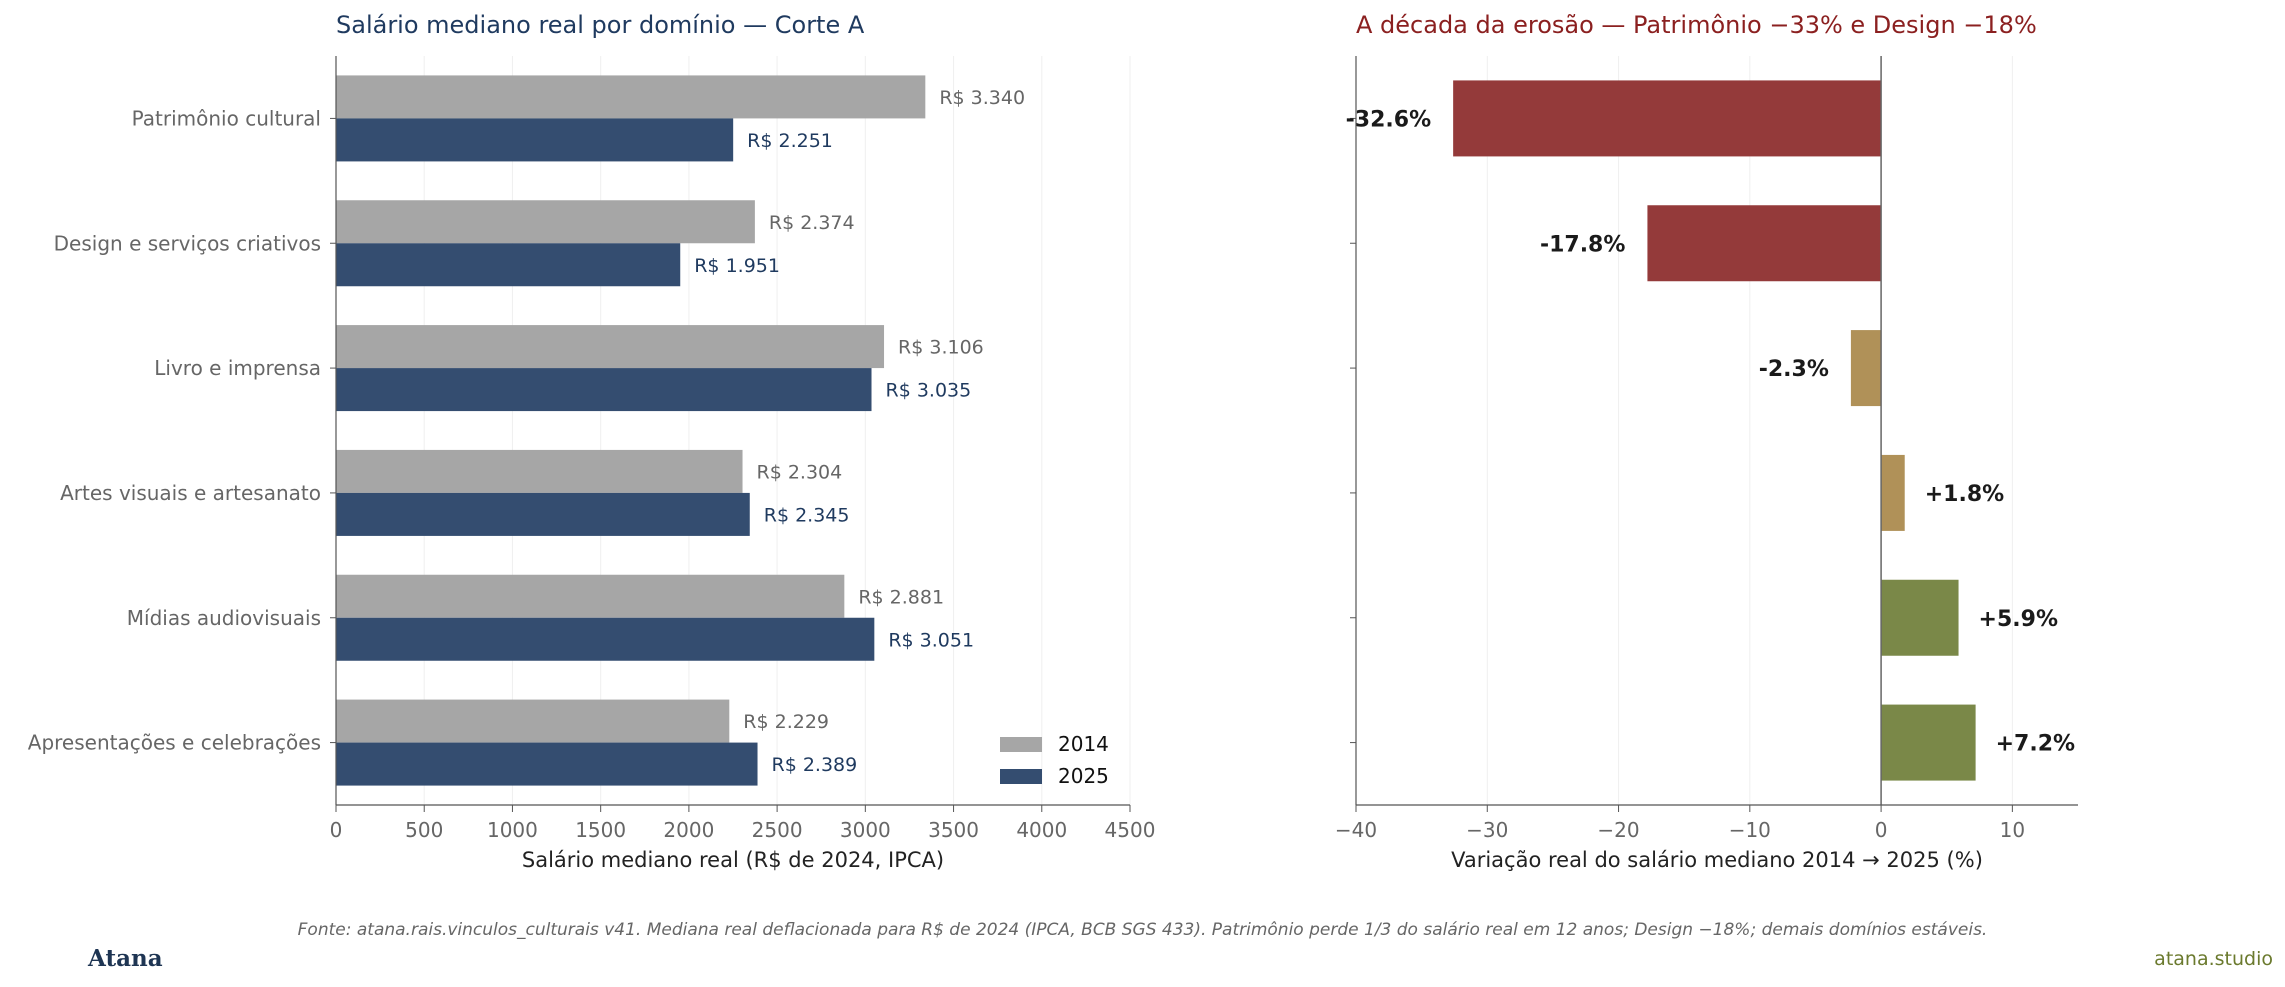  Describe the element at coordinates (1083, 744) in the screenshot. I see `legend-label: 2014` at that location.